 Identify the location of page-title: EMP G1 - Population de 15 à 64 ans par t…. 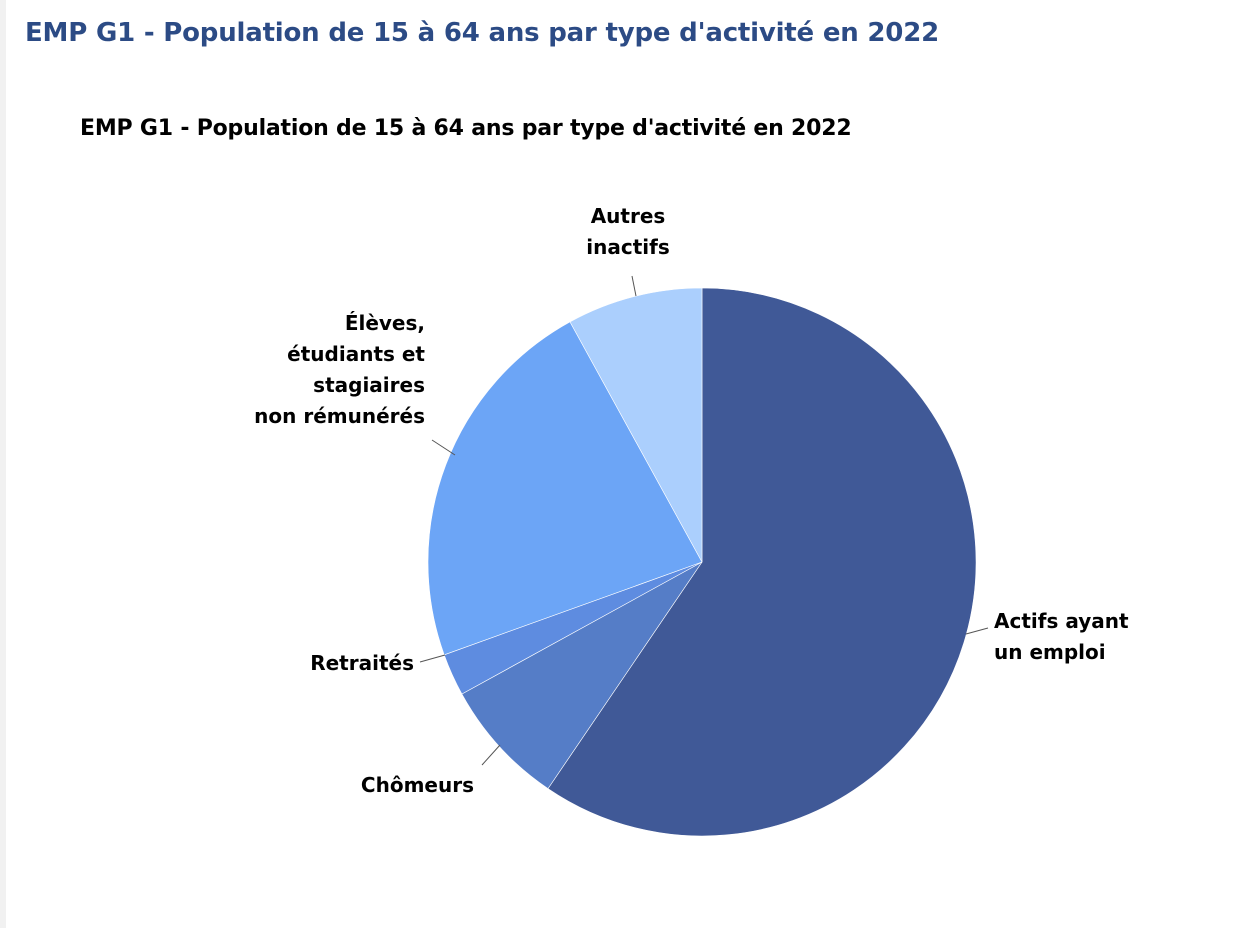
(482, 33).